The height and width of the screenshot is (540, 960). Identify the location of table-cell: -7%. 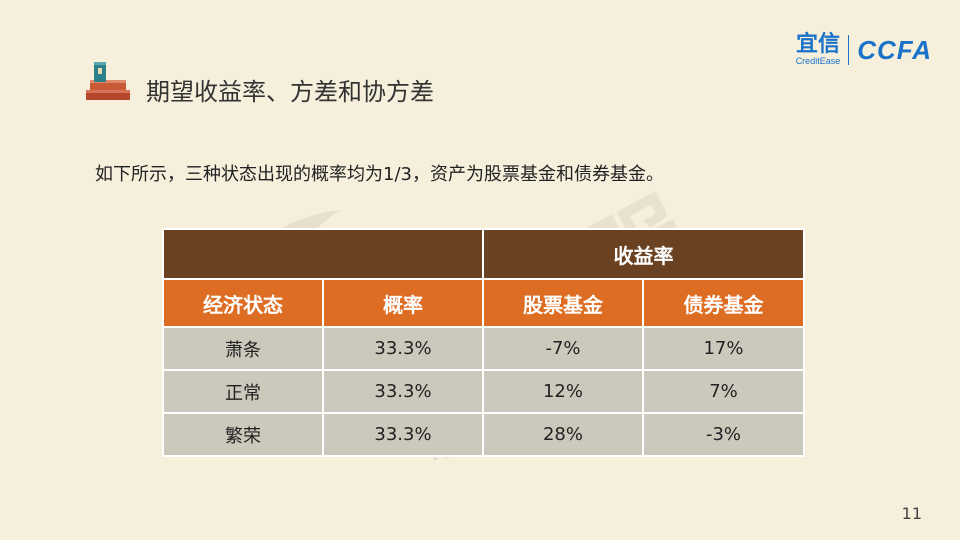
(563, 348).